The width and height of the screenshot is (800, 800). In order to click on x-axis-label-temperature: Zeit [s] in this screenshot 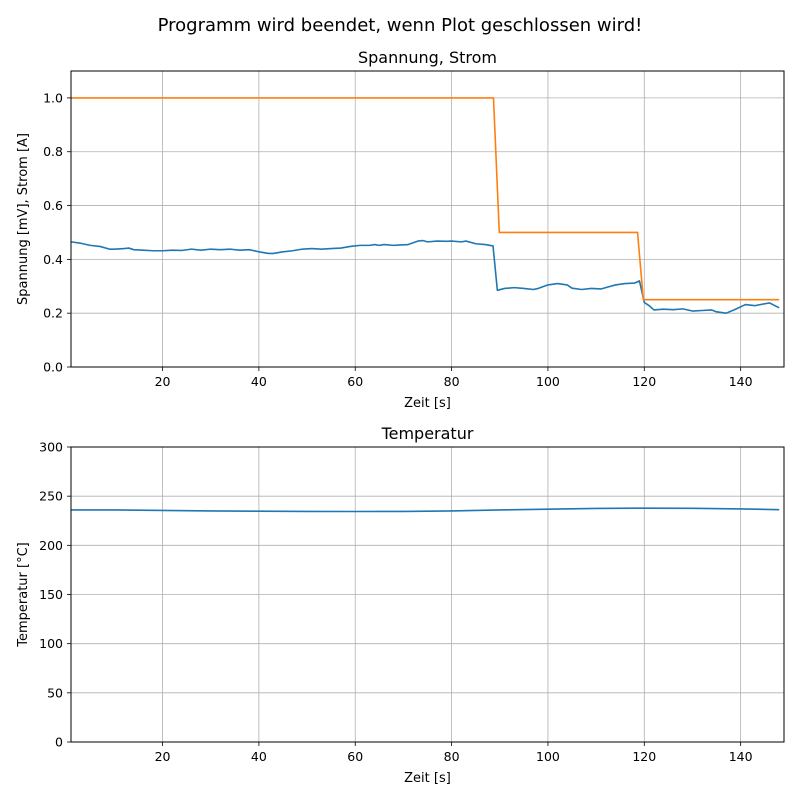, I will do `click(427, 778)`.